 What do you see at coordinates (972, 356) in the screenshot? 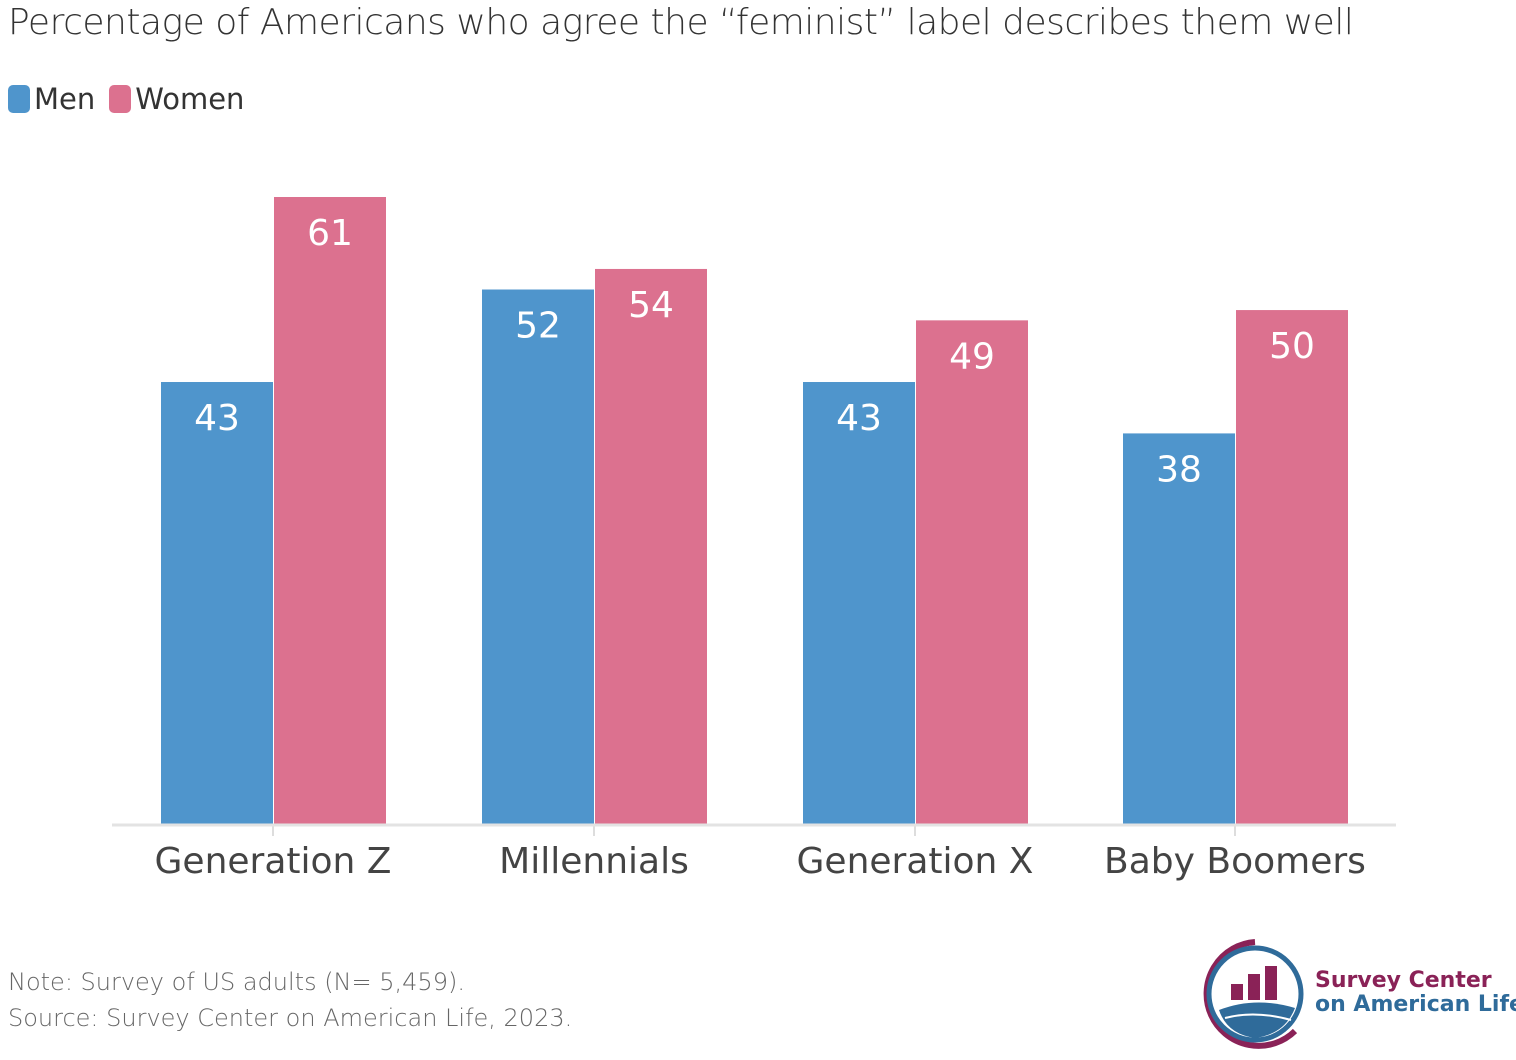
I see `data-label: 49` at bounding box center [972, 356].